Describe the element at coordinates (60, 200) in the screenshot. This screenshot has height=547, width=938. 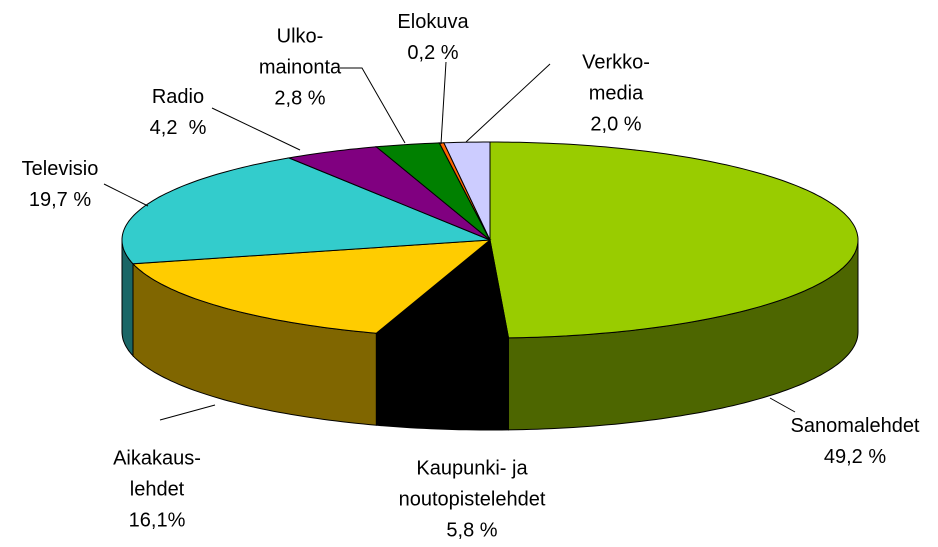
I see `value-label: 19,7 %` at that location.